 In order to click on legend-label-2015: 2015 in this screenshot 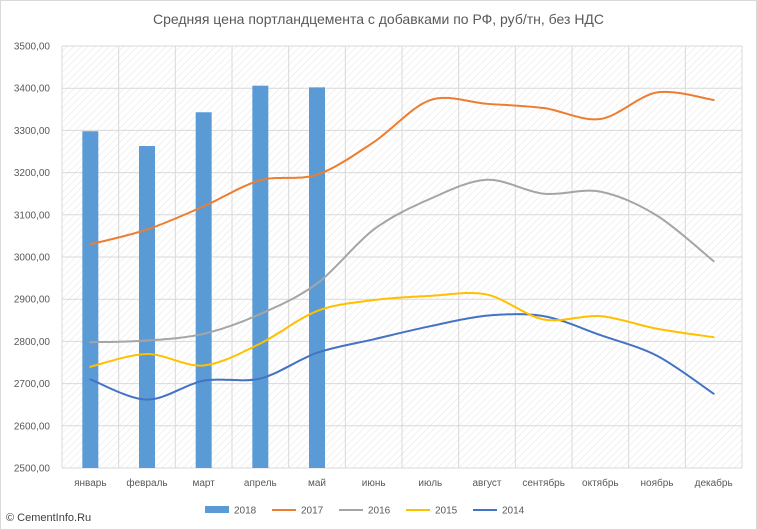, I will do `click(446, 511)`.